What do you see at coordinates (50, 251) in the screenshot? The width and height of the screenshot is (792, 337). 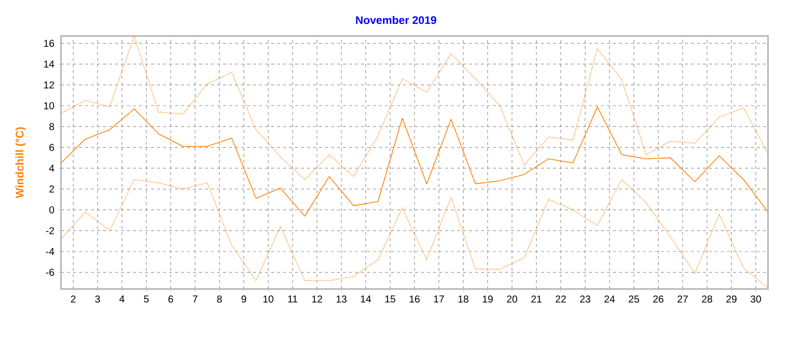 I see `y-tick-label: -4` at bounding box center [50, 251].